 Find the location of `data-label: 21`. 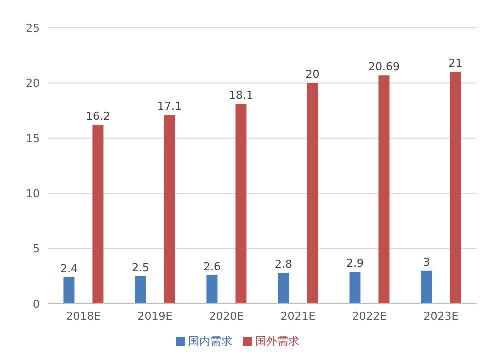

data-label: 21 is located at coordinates (455, 63).